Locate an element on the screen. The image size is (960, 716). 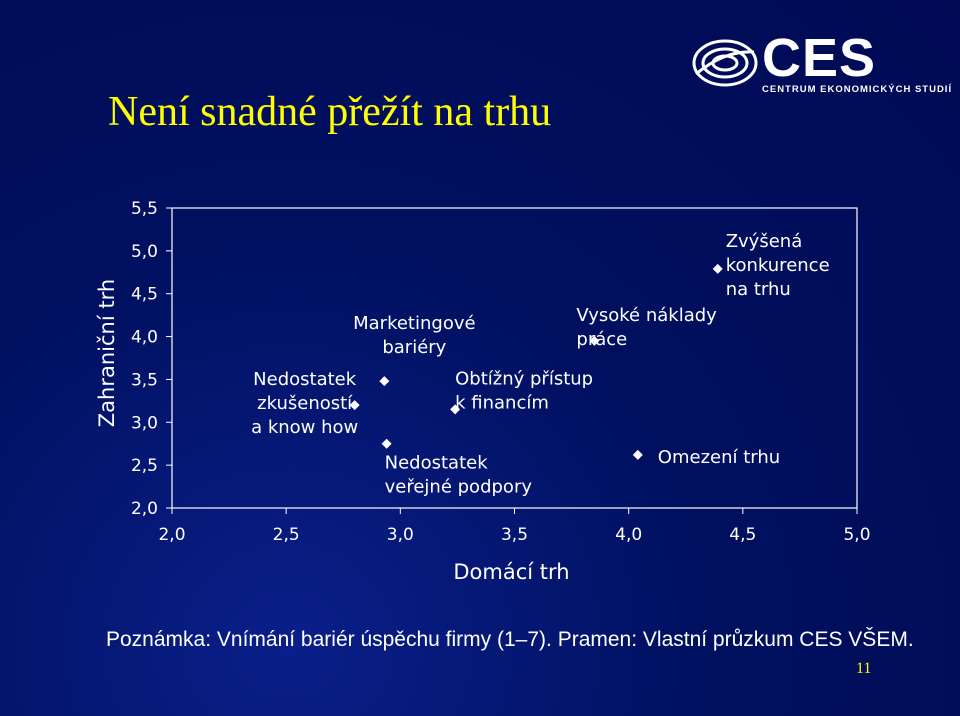
label-access-to-finance: k financím is located at coordinates (502, 402).